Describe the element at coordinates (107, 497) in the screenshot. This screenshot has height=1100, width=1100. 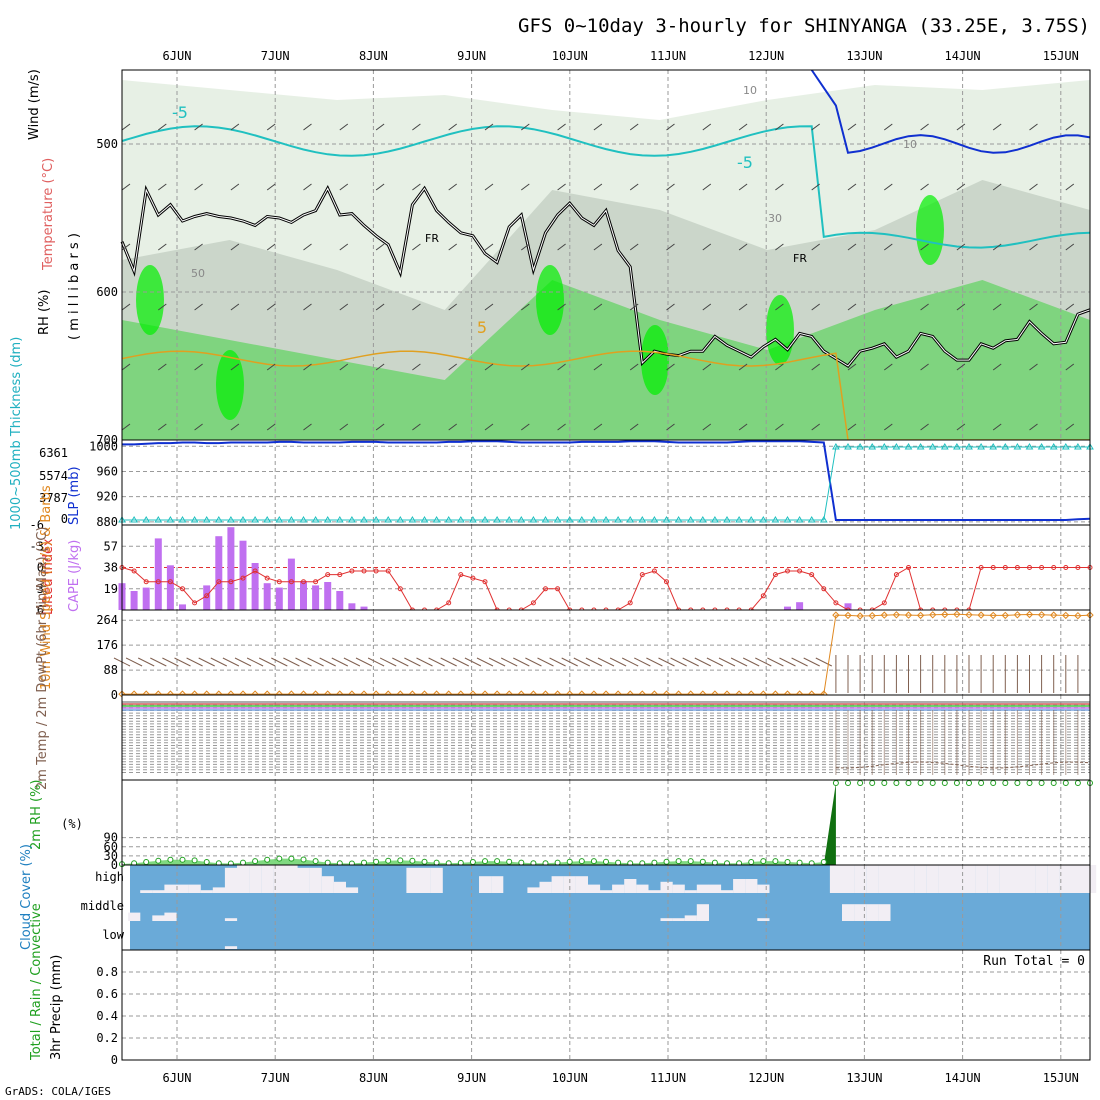
I see `slp-tick: 920` at that location.